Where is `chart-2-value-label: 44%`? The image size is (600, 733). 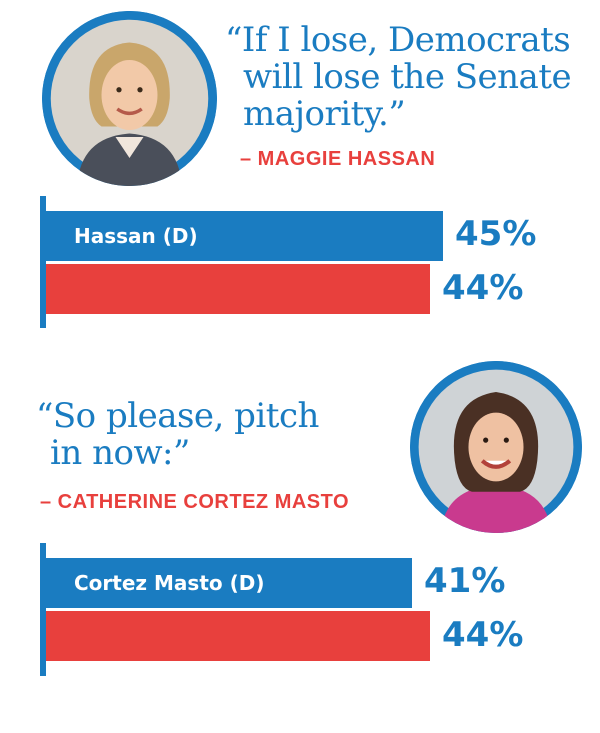 chart-2-value-label: 44% is located at coordinates (483, 635).